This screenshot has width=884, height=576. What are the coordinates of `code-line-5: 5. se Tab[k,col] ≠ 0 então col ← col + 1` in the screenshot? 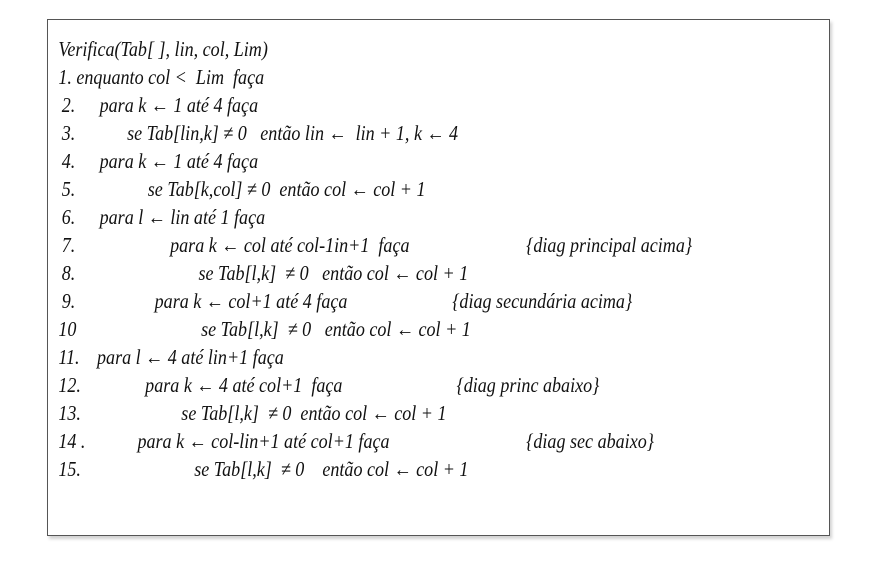 It's located at (237, 189).